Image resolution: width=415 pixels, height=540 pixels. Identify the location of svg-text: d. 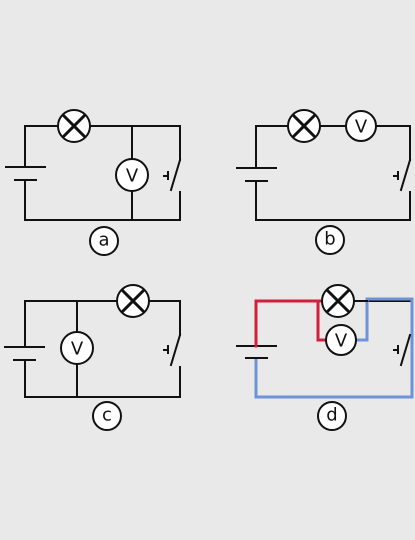
(331, 415).